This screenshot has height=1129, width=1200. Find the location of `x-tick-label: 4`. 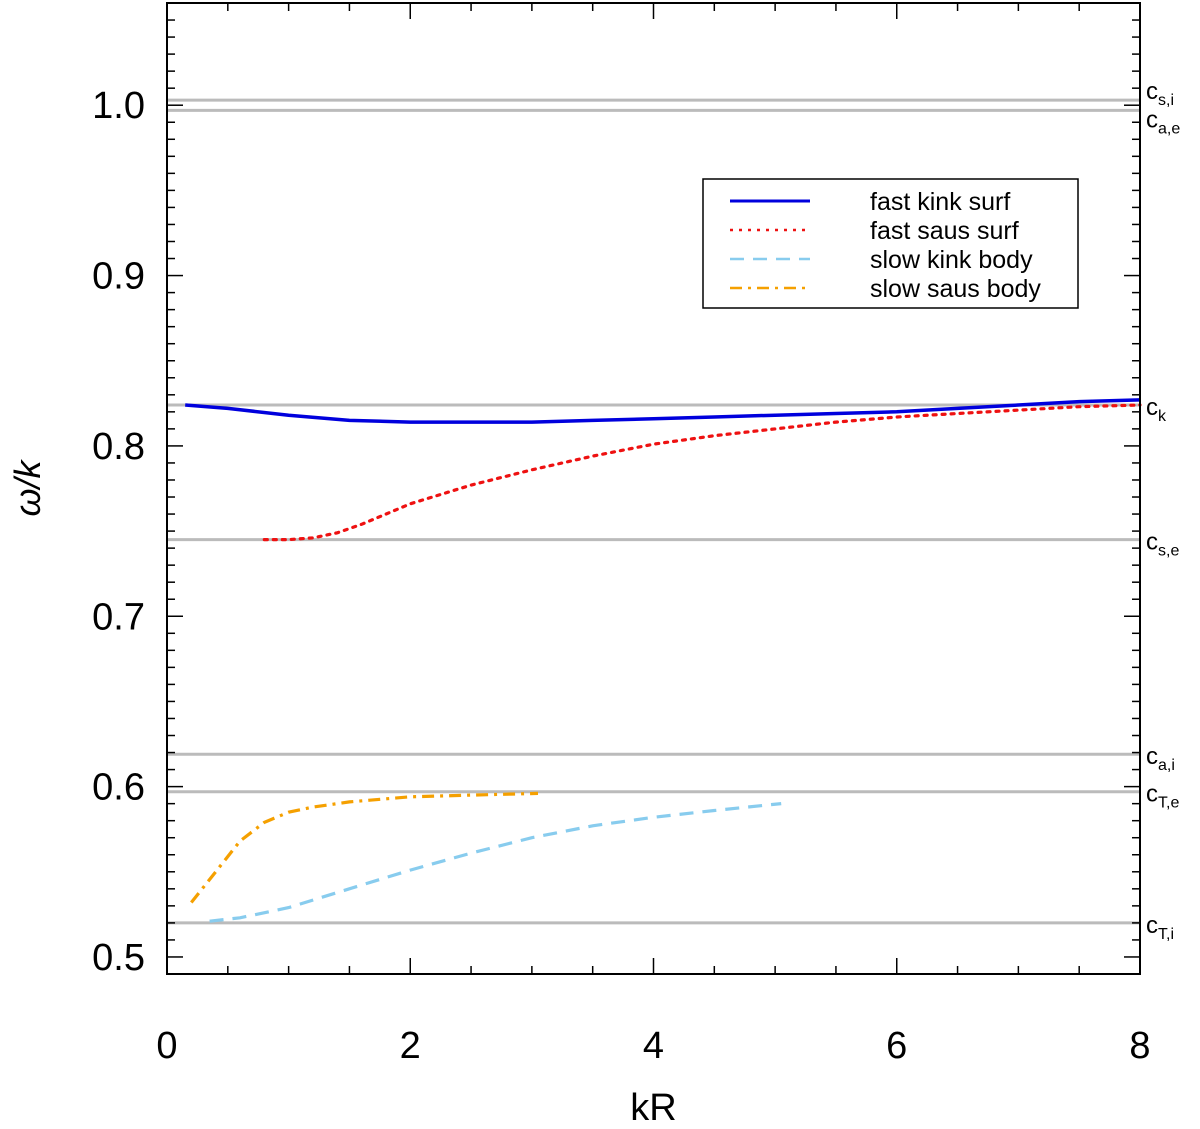

x-tick-label: 4 is located at coordinates (653, 1046).